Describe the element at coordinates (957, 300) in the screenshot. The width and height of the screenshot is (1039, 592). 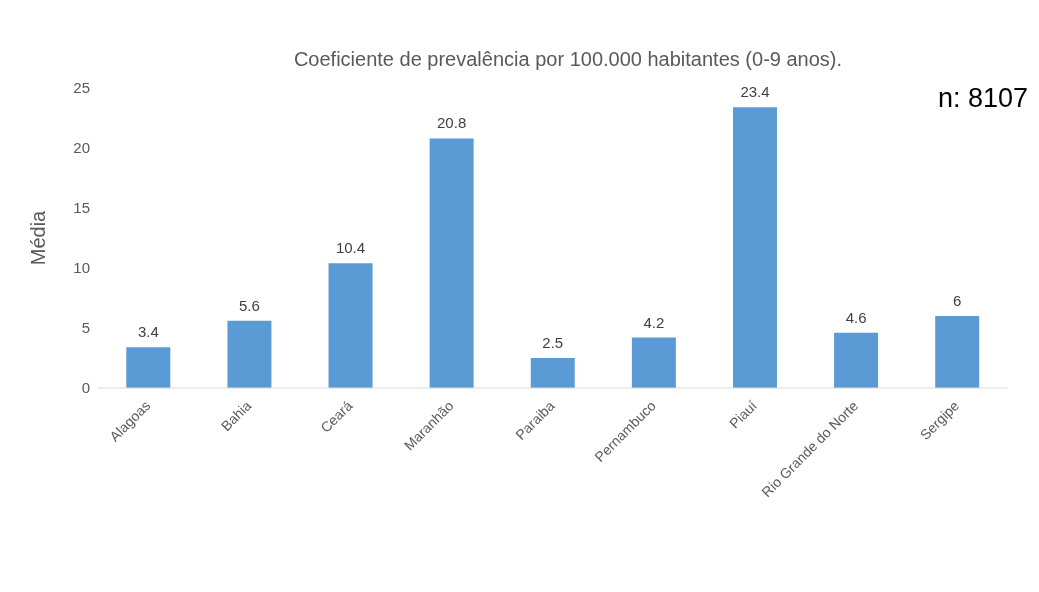
I see `data-label: 6` at that location.